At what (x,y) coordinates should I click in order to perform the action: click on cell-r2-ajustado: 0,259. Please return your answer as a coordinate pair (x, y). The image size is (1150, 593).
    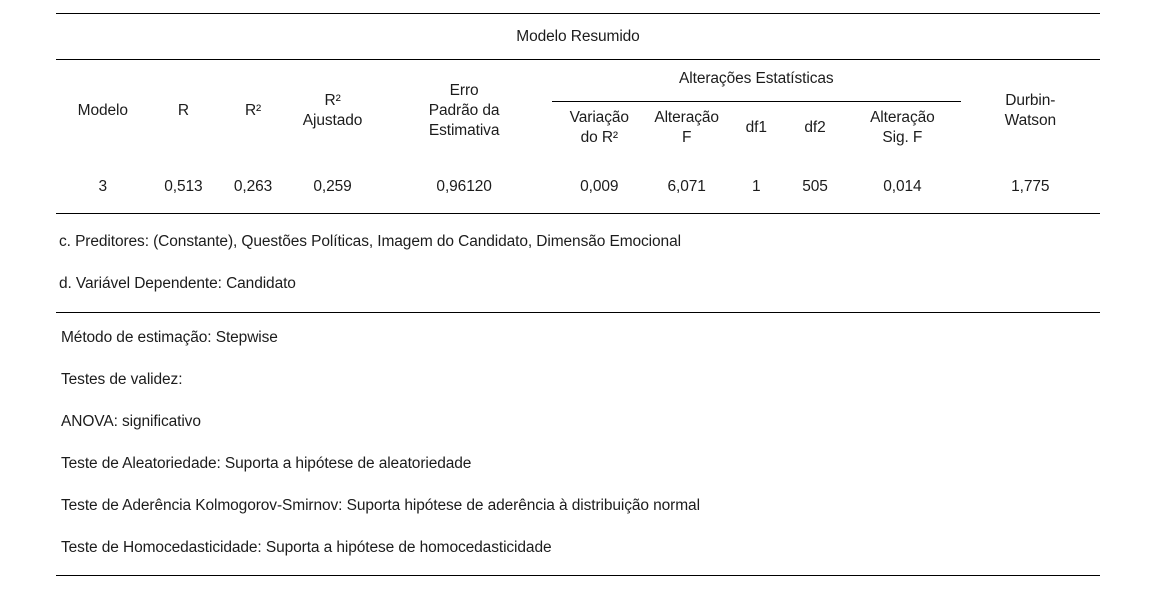
    Looking at the image, I should click on (332, 188).